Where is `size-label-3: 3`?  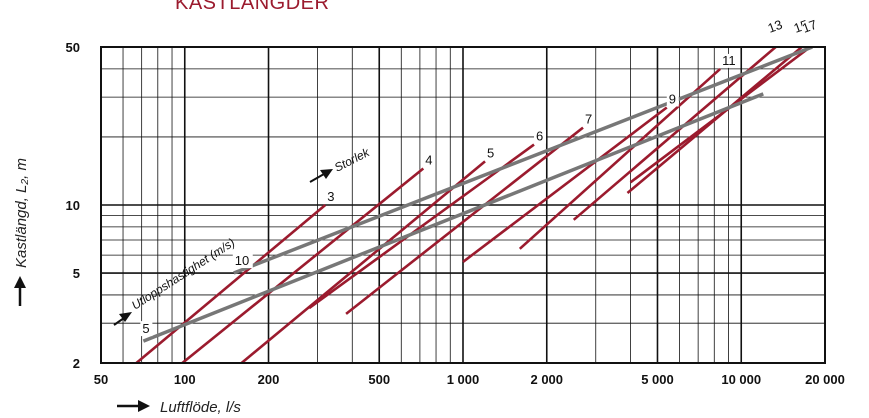 size-label-3: 3 is located at coordinates (330, 196).